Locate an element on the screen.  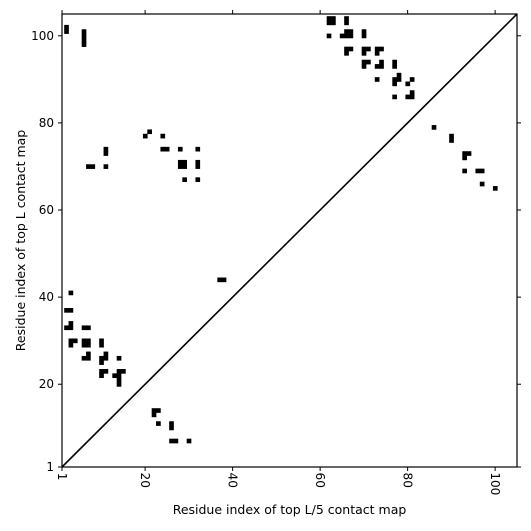
y-tick-label: 60 is located at coordinates (46, 210).